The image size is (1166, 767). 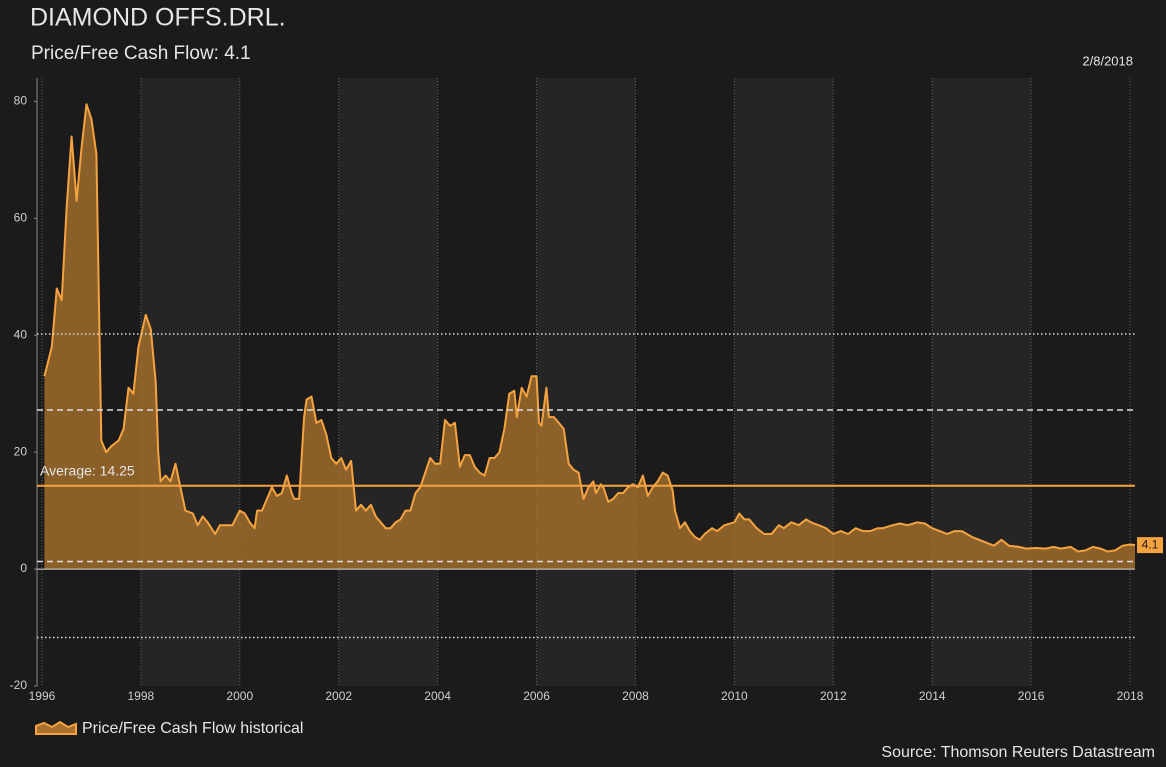 I want to click on x-tick-label: 2010, so click(x=734, y=696).